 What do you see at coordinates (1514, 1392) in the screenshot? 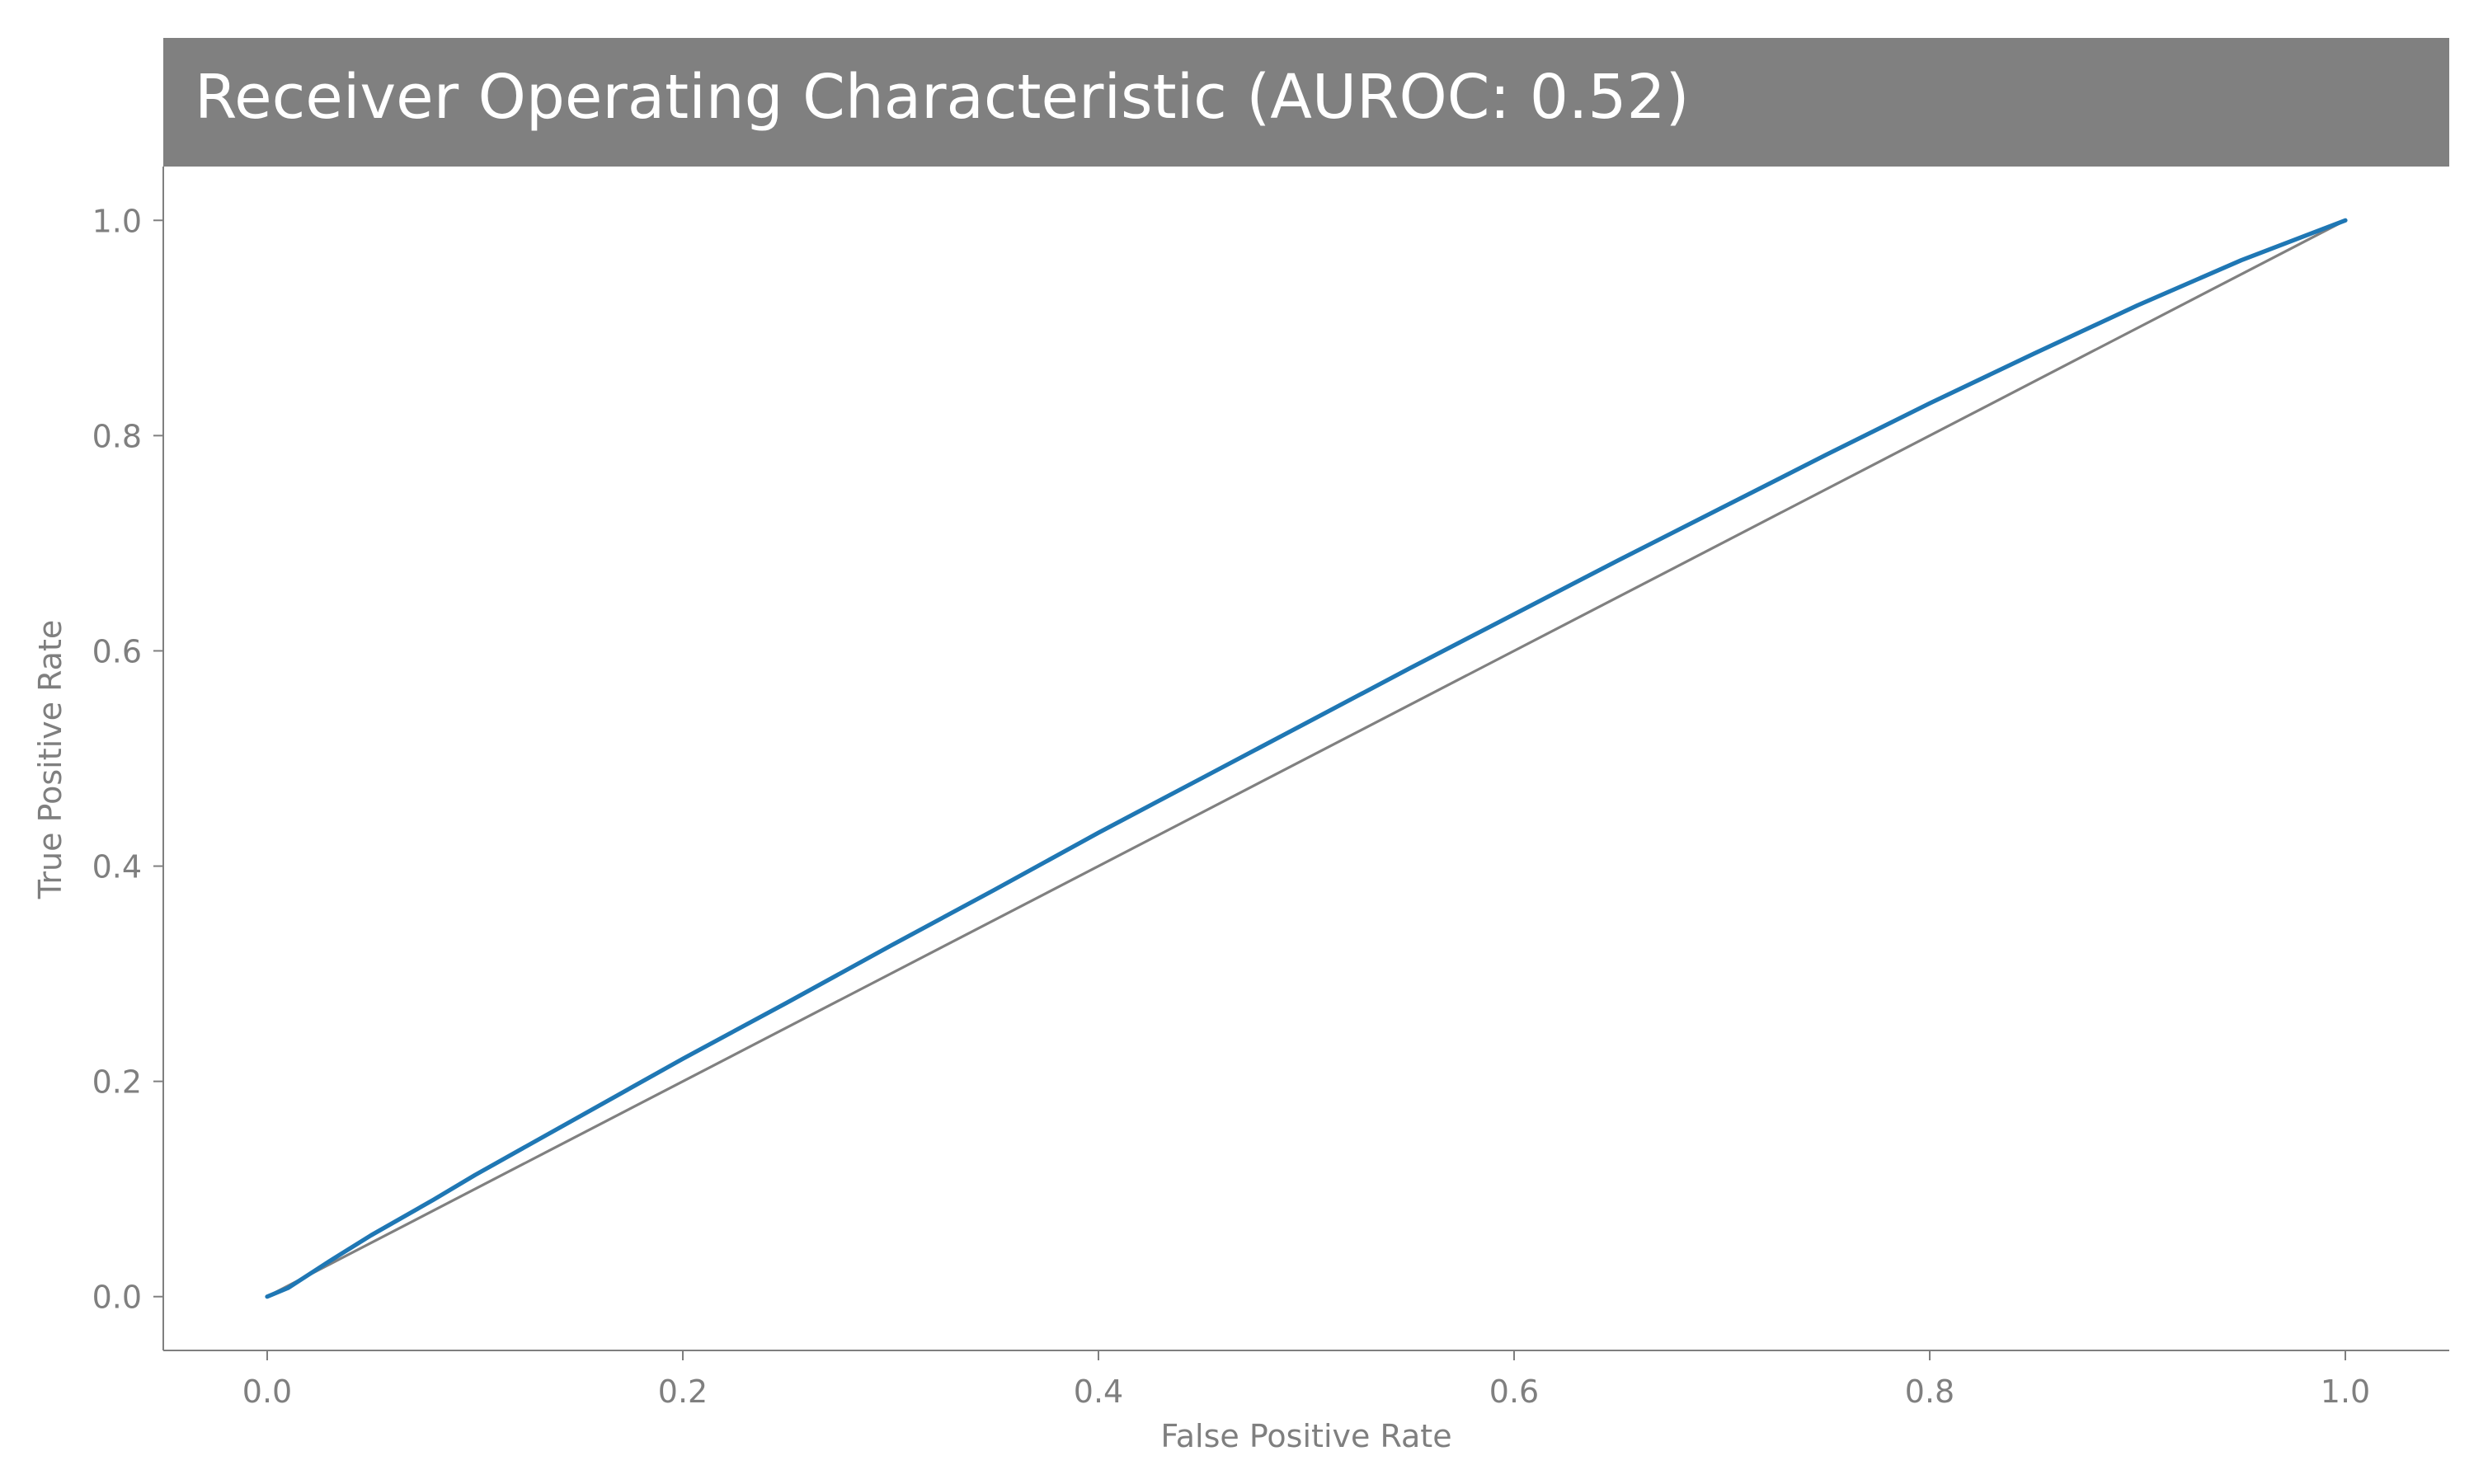
I see `x-tick-label: 0.6` at bounding box center [1514, 1392].